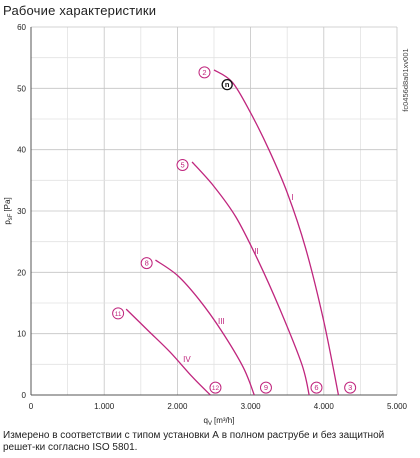  I want to click on marker-8: 8, so click(146, 263).